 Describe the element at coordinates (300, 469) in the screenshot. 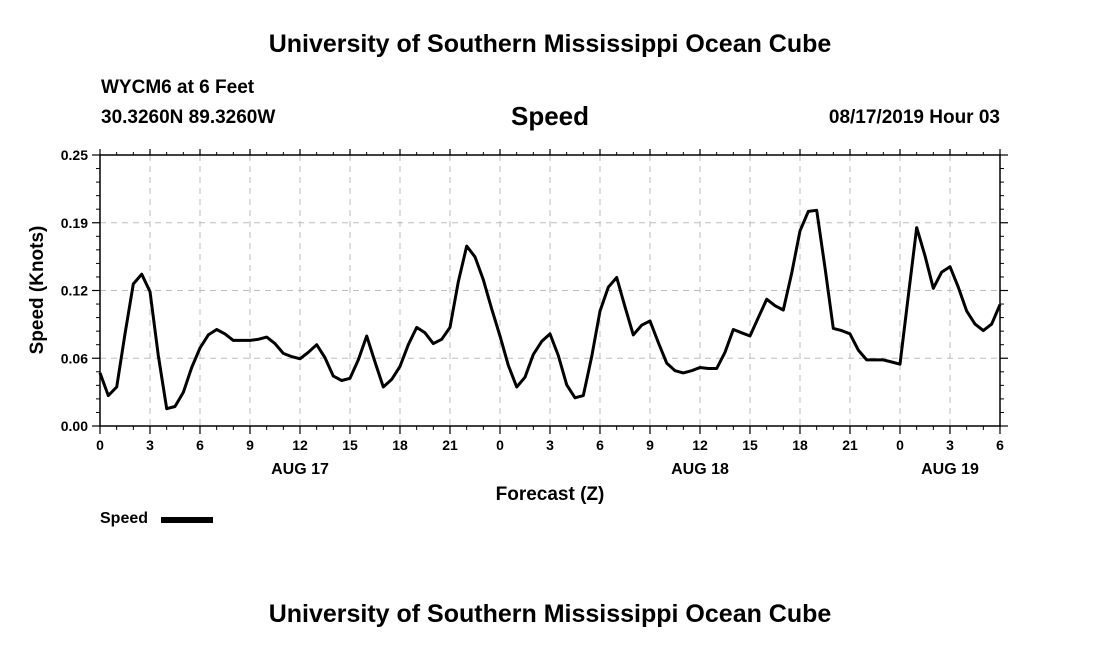

I see `day-label: AUG 17` at that location.